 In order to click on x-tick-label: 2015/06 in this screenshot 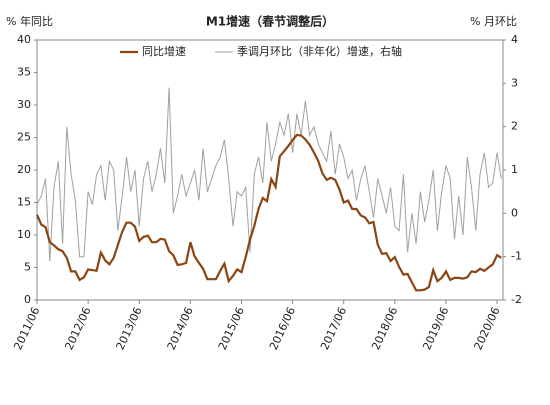, I will do `click(231, 328)`.